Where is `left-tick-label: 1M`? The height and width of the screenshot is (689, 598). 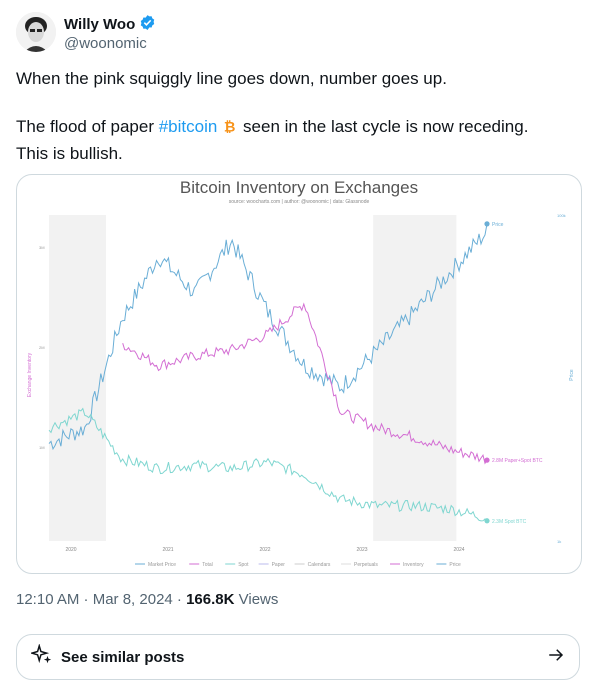 left-tick-label: 1M is located at coordinates (42, 447).